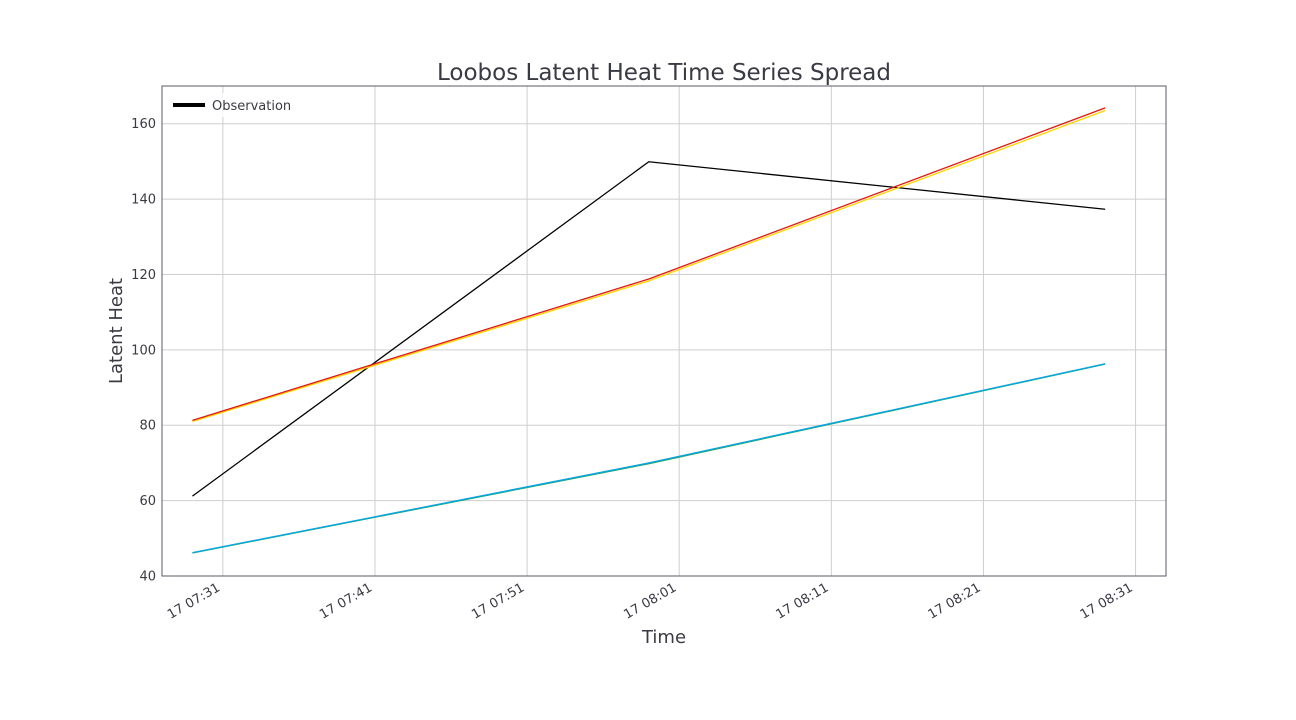  What do you see at coordinates (498, 601) in the screenshot?
I see `x-tick-label: 17 07:51` at bounding box center [498, 601].